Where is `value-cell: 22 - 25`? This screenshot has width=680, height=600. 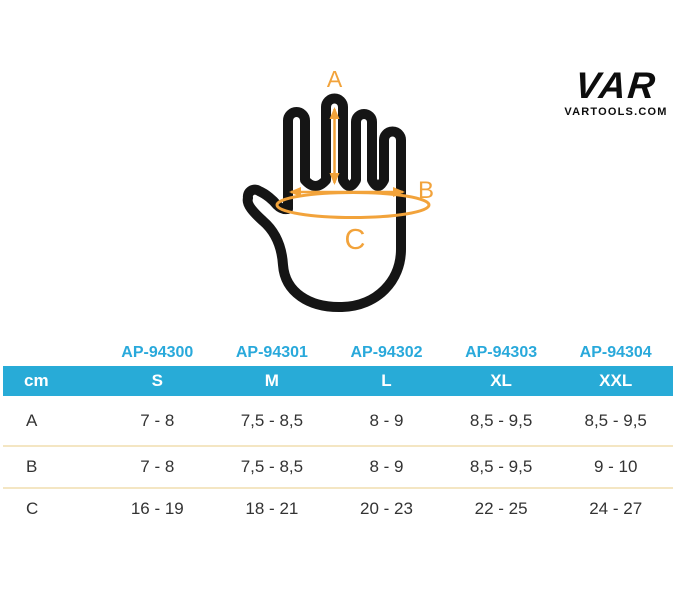
value-cell: 22 - 25 is located at coordinates (501, 508).